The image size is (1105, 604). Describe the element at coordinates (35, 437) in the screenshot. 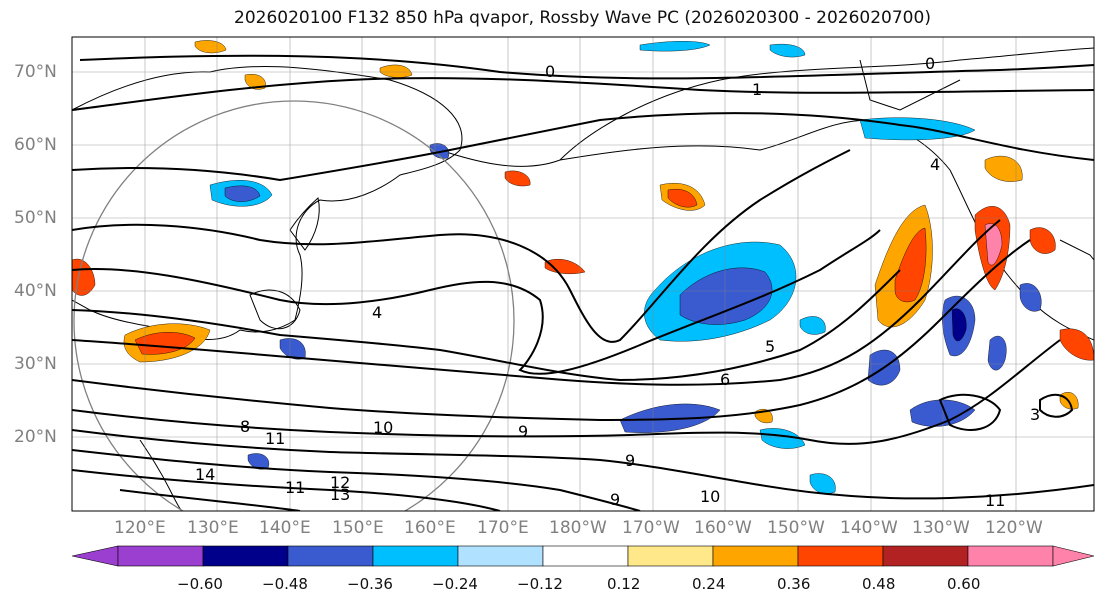

I see `lat-label: 20°N` at that location.